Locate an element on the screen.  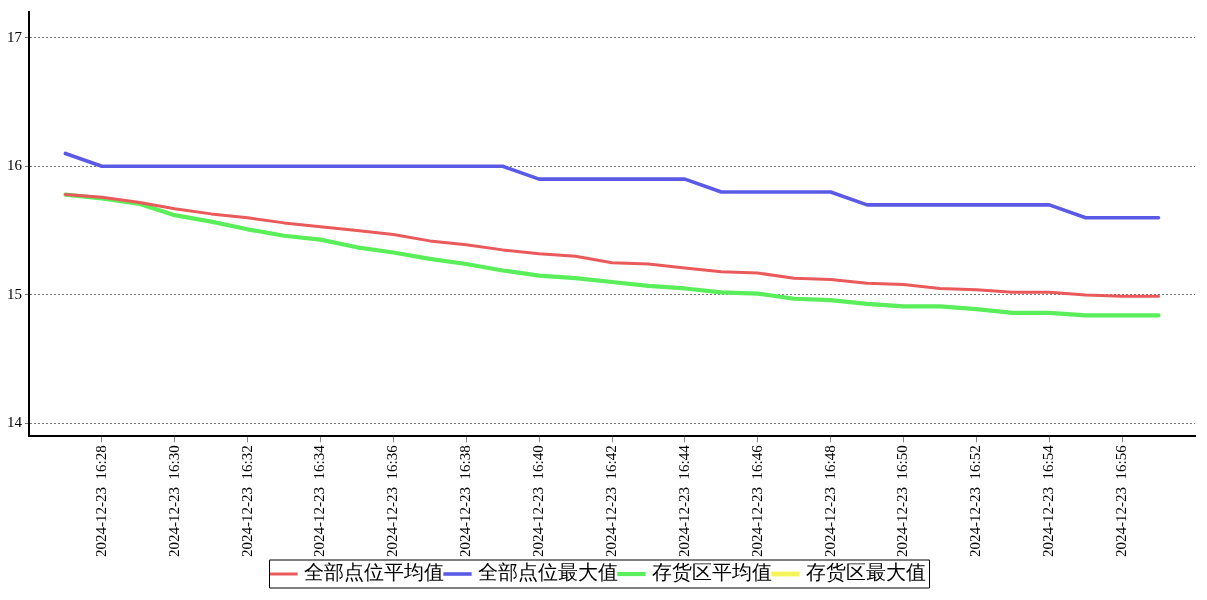
legend-label: 存货区最大值 is located at coordinates (865, 572).